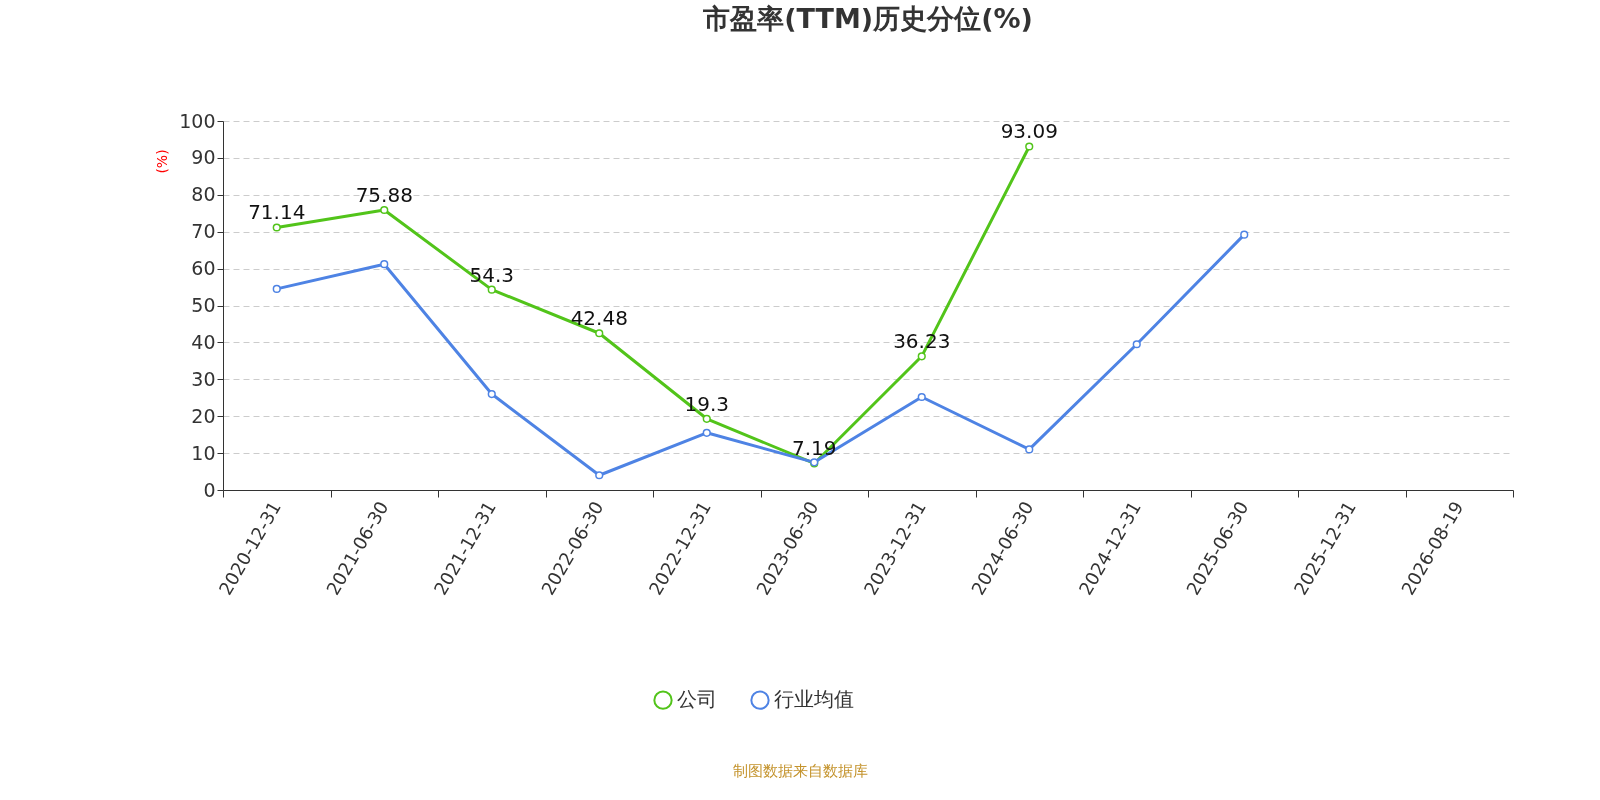 Image resolution: width=1600 pixels, height=800 pixels. Describe the element at coordinates (197, 120) in the screenshot. I see `y-tick-label: 100` at that location.